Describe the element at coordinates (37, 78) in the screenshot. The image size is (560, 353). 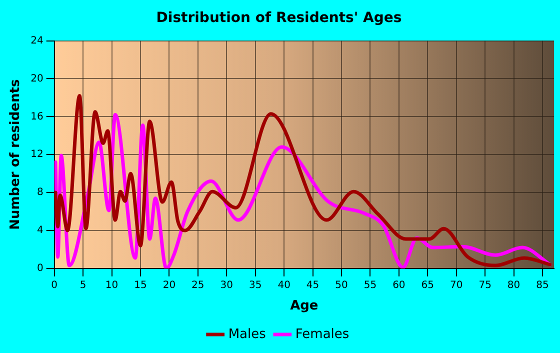
I see `y-tick-label: 20` at that location.